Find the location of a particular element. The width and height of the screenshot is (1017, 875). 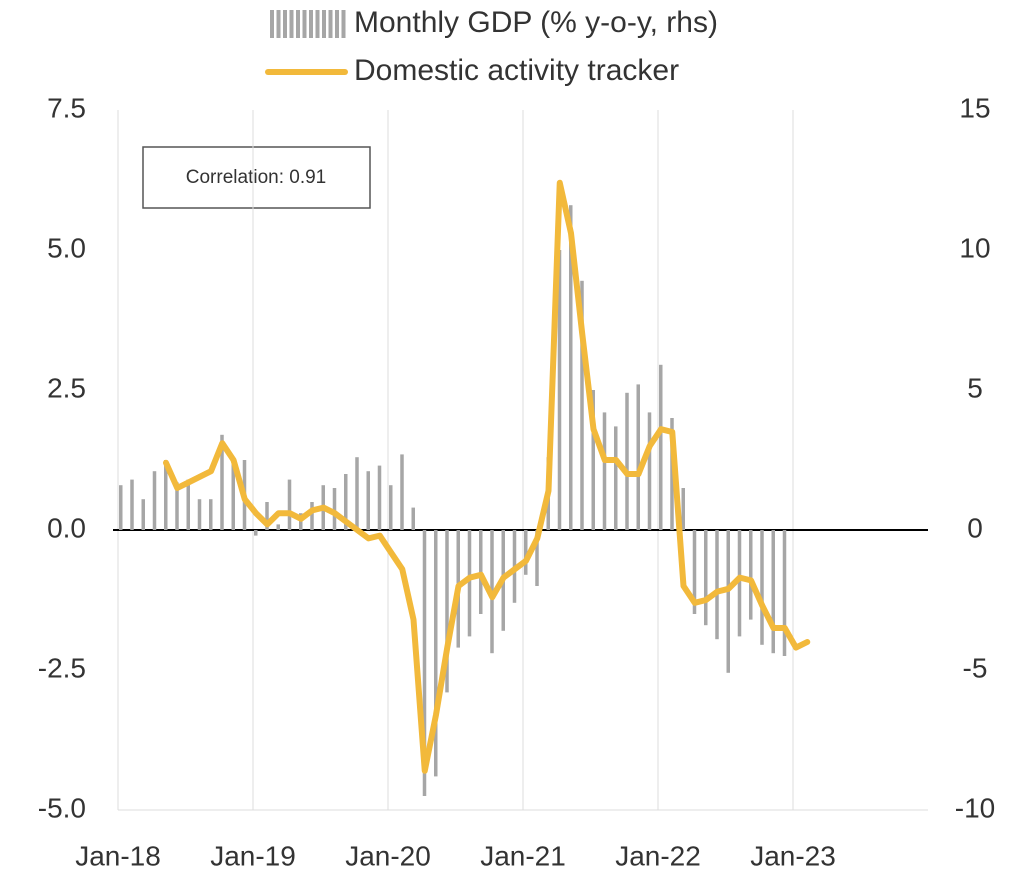

x-tick-label: Jan-19 is located at coordinates (253, 855).